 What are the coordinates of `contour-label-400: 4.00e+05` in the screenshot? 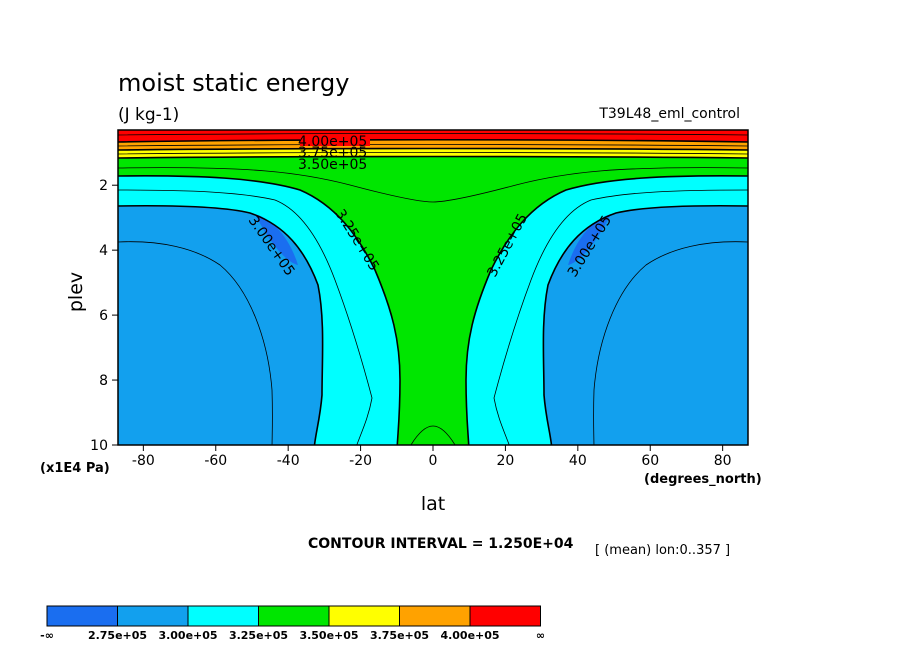 It's located at (332, 142).